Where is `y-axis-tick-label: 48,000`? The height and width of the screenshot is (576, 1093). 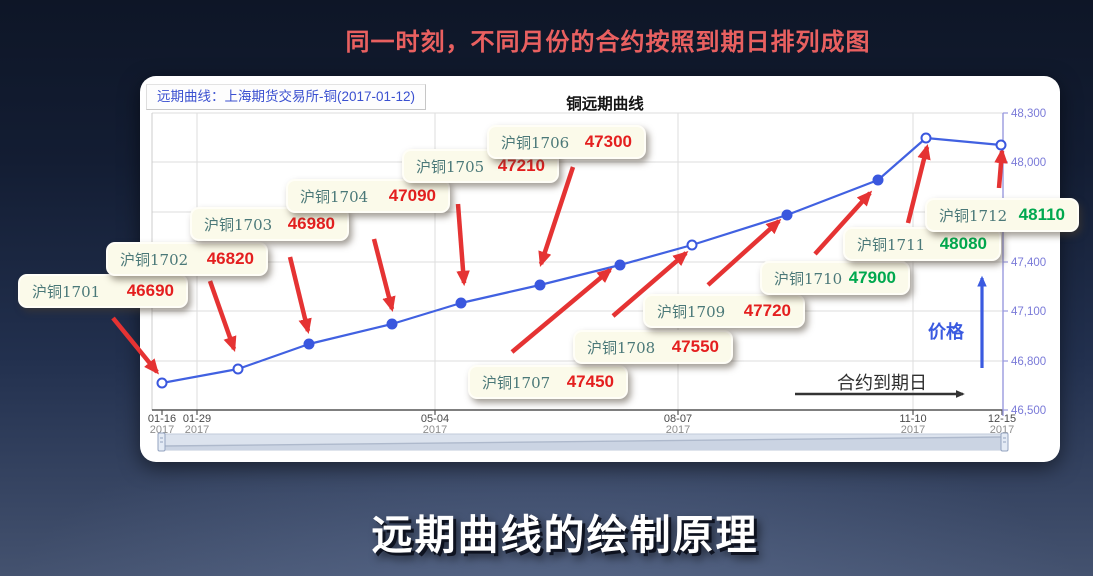
y-axis-tick-label: 48,000 is located at coordinates (1028, 163).